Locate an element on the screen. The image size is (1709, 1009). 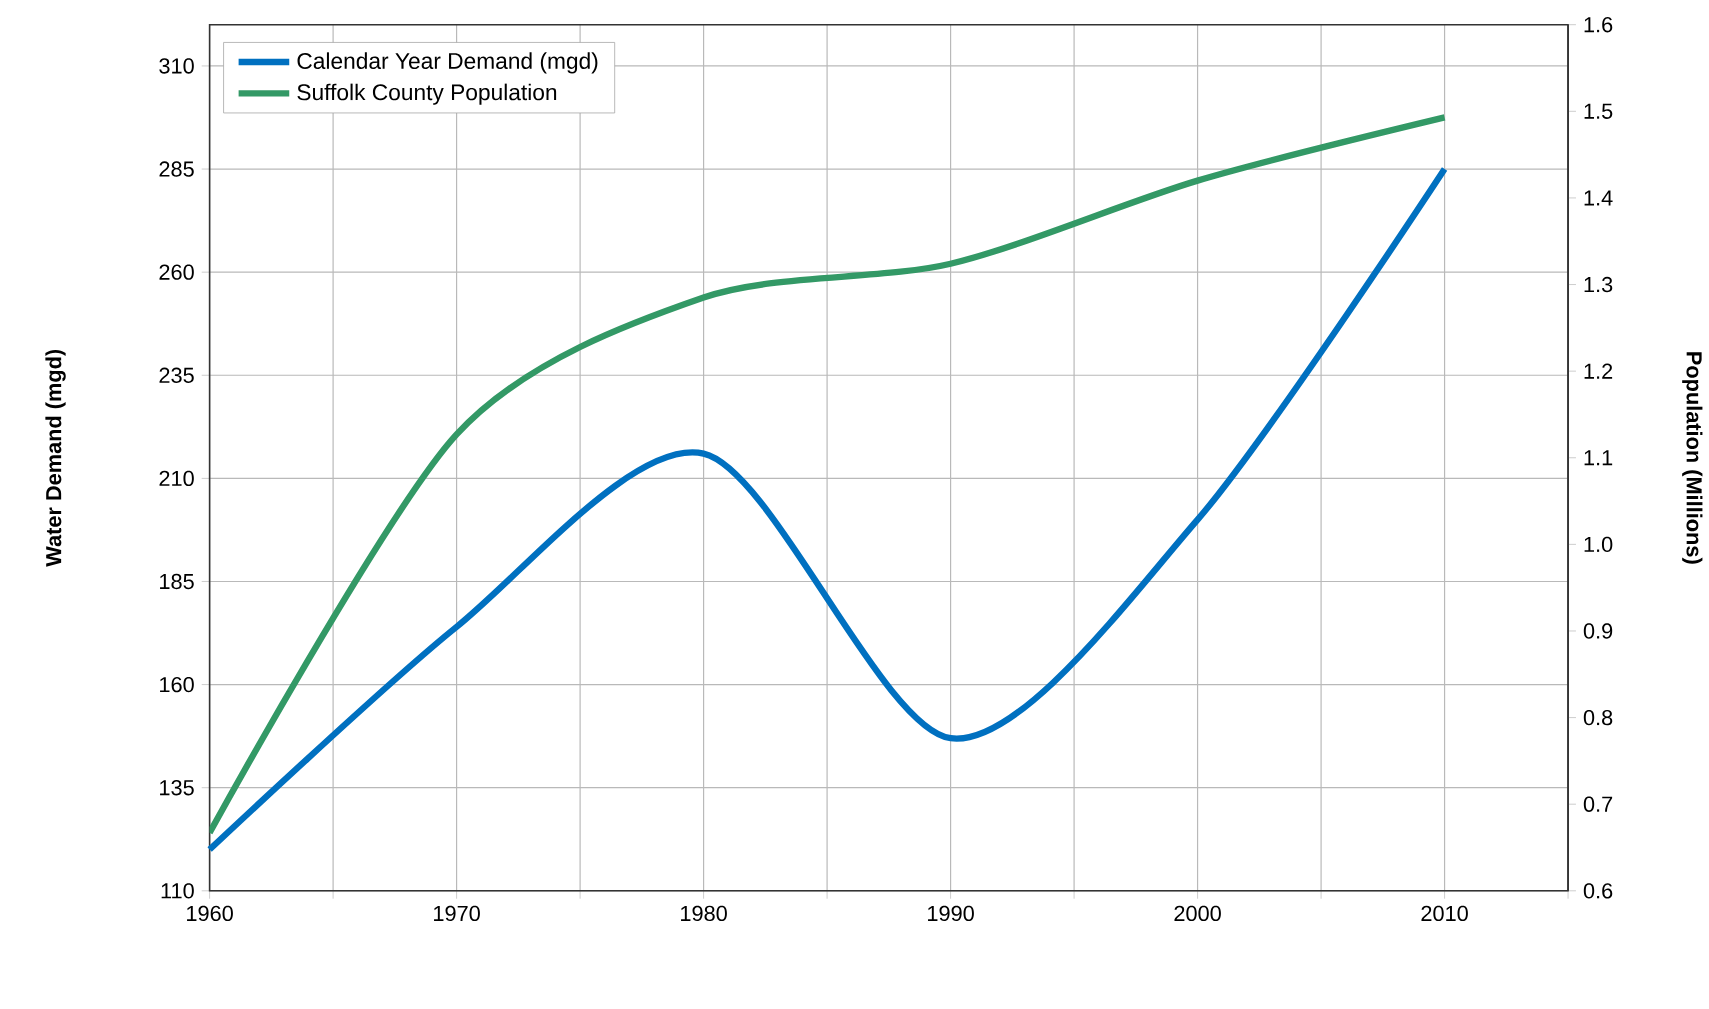
x-tick-label: 1960 is located at coordinates (210, 913).